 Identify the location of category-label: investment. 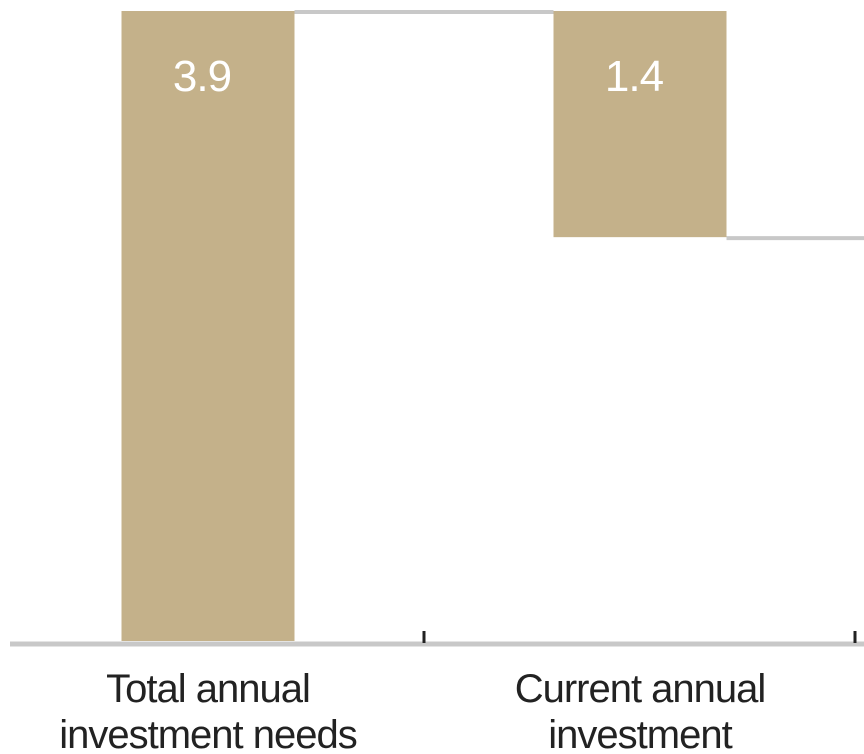
(640, 733).